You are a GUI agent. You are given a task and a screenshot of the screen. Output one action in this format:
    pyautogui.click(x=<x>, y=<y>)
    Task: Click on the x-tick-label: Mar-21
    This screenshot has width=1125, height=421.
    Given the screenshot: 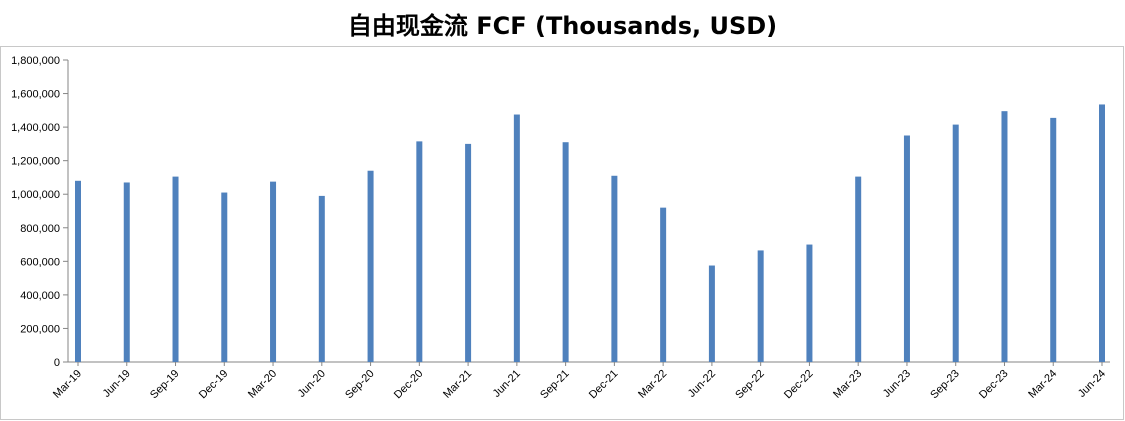 What is the action you would take?
    pyautogui.click(x=457, y=384)
    